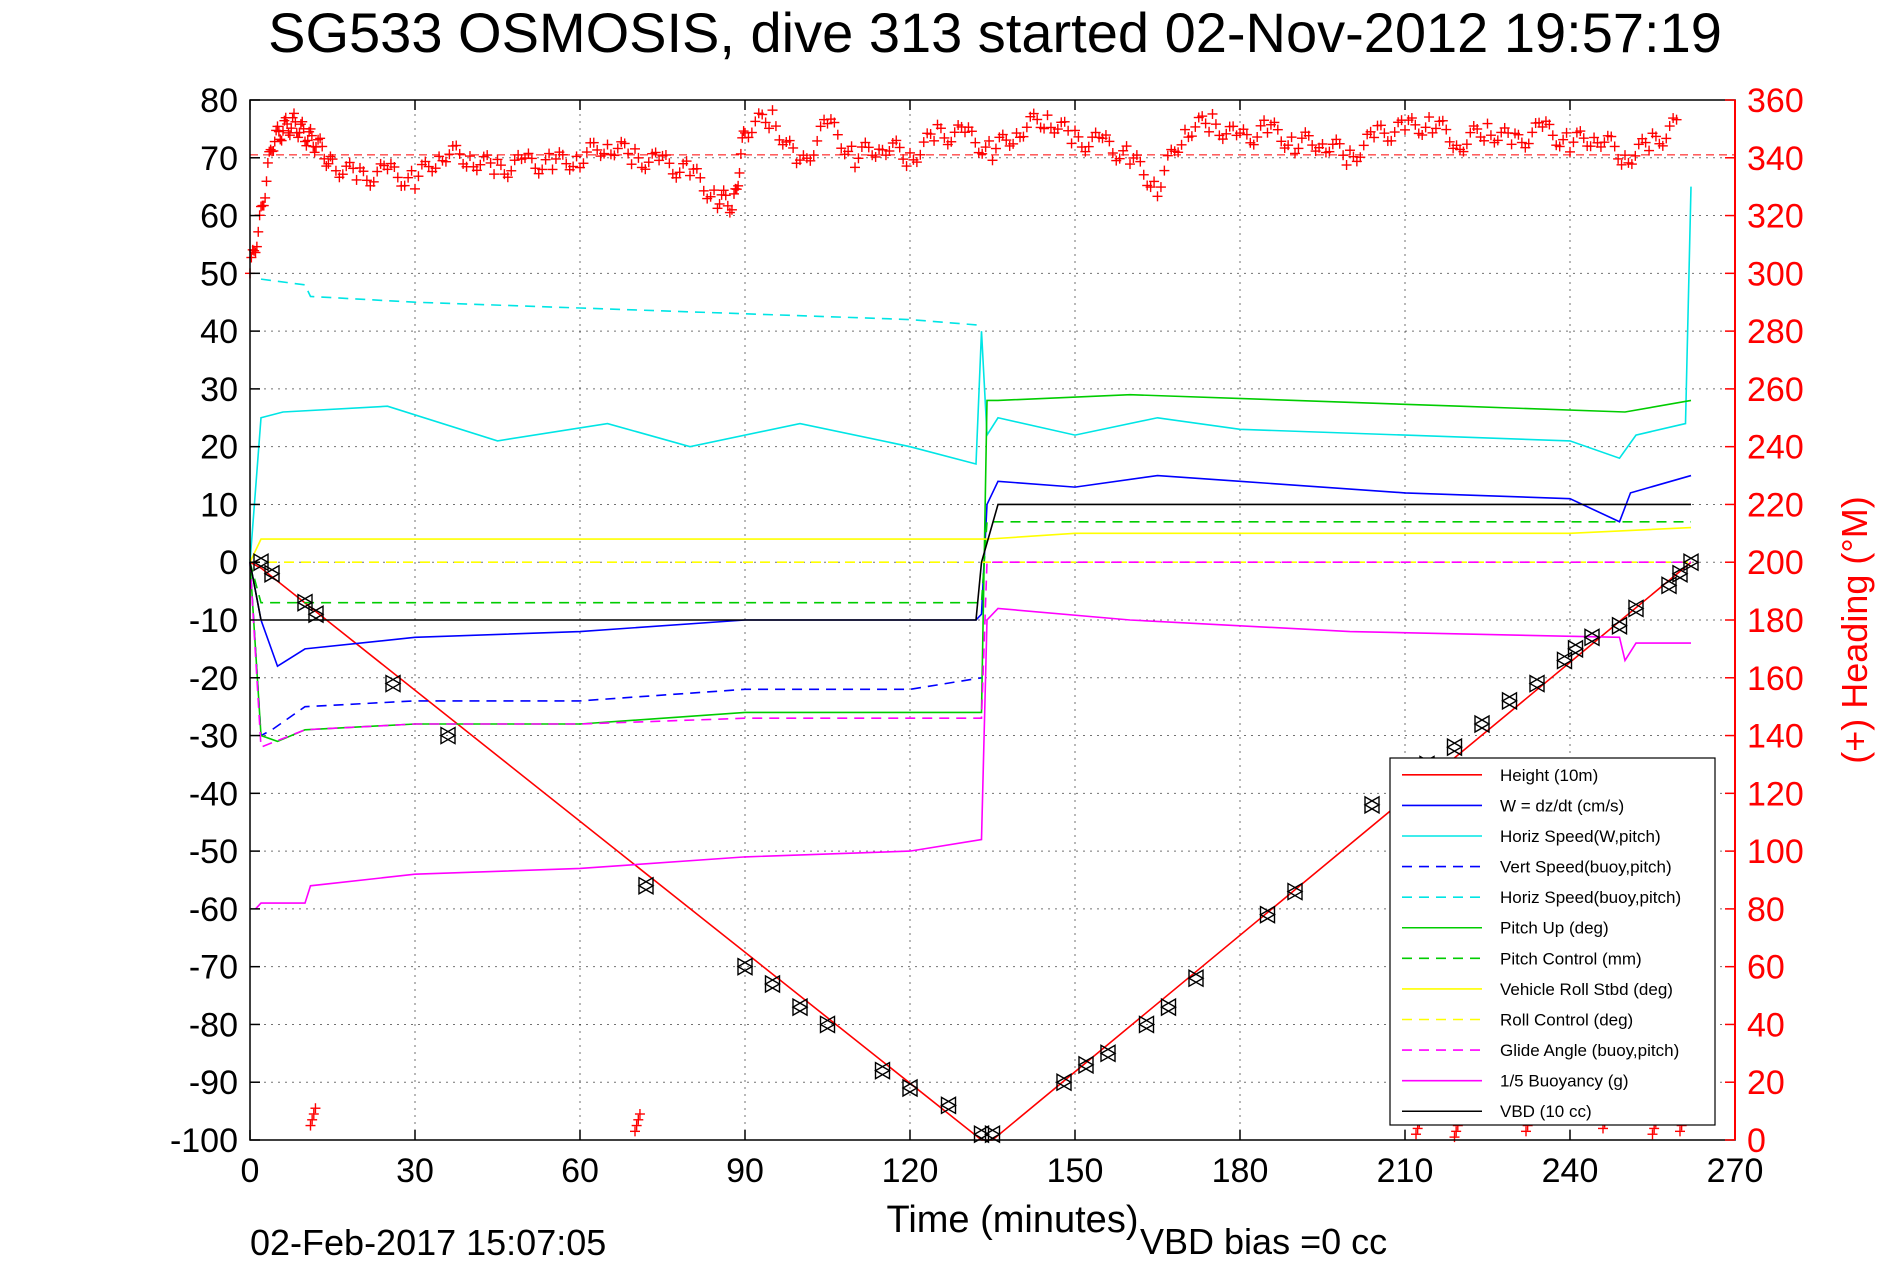 This screenshot has height=1262, width=1891. What do you see at coordinates (1564, 1081) in the screenshot?
I see `legend-label: 1/5 Buoyancy (g)` at bounding box center [1564, 1081].